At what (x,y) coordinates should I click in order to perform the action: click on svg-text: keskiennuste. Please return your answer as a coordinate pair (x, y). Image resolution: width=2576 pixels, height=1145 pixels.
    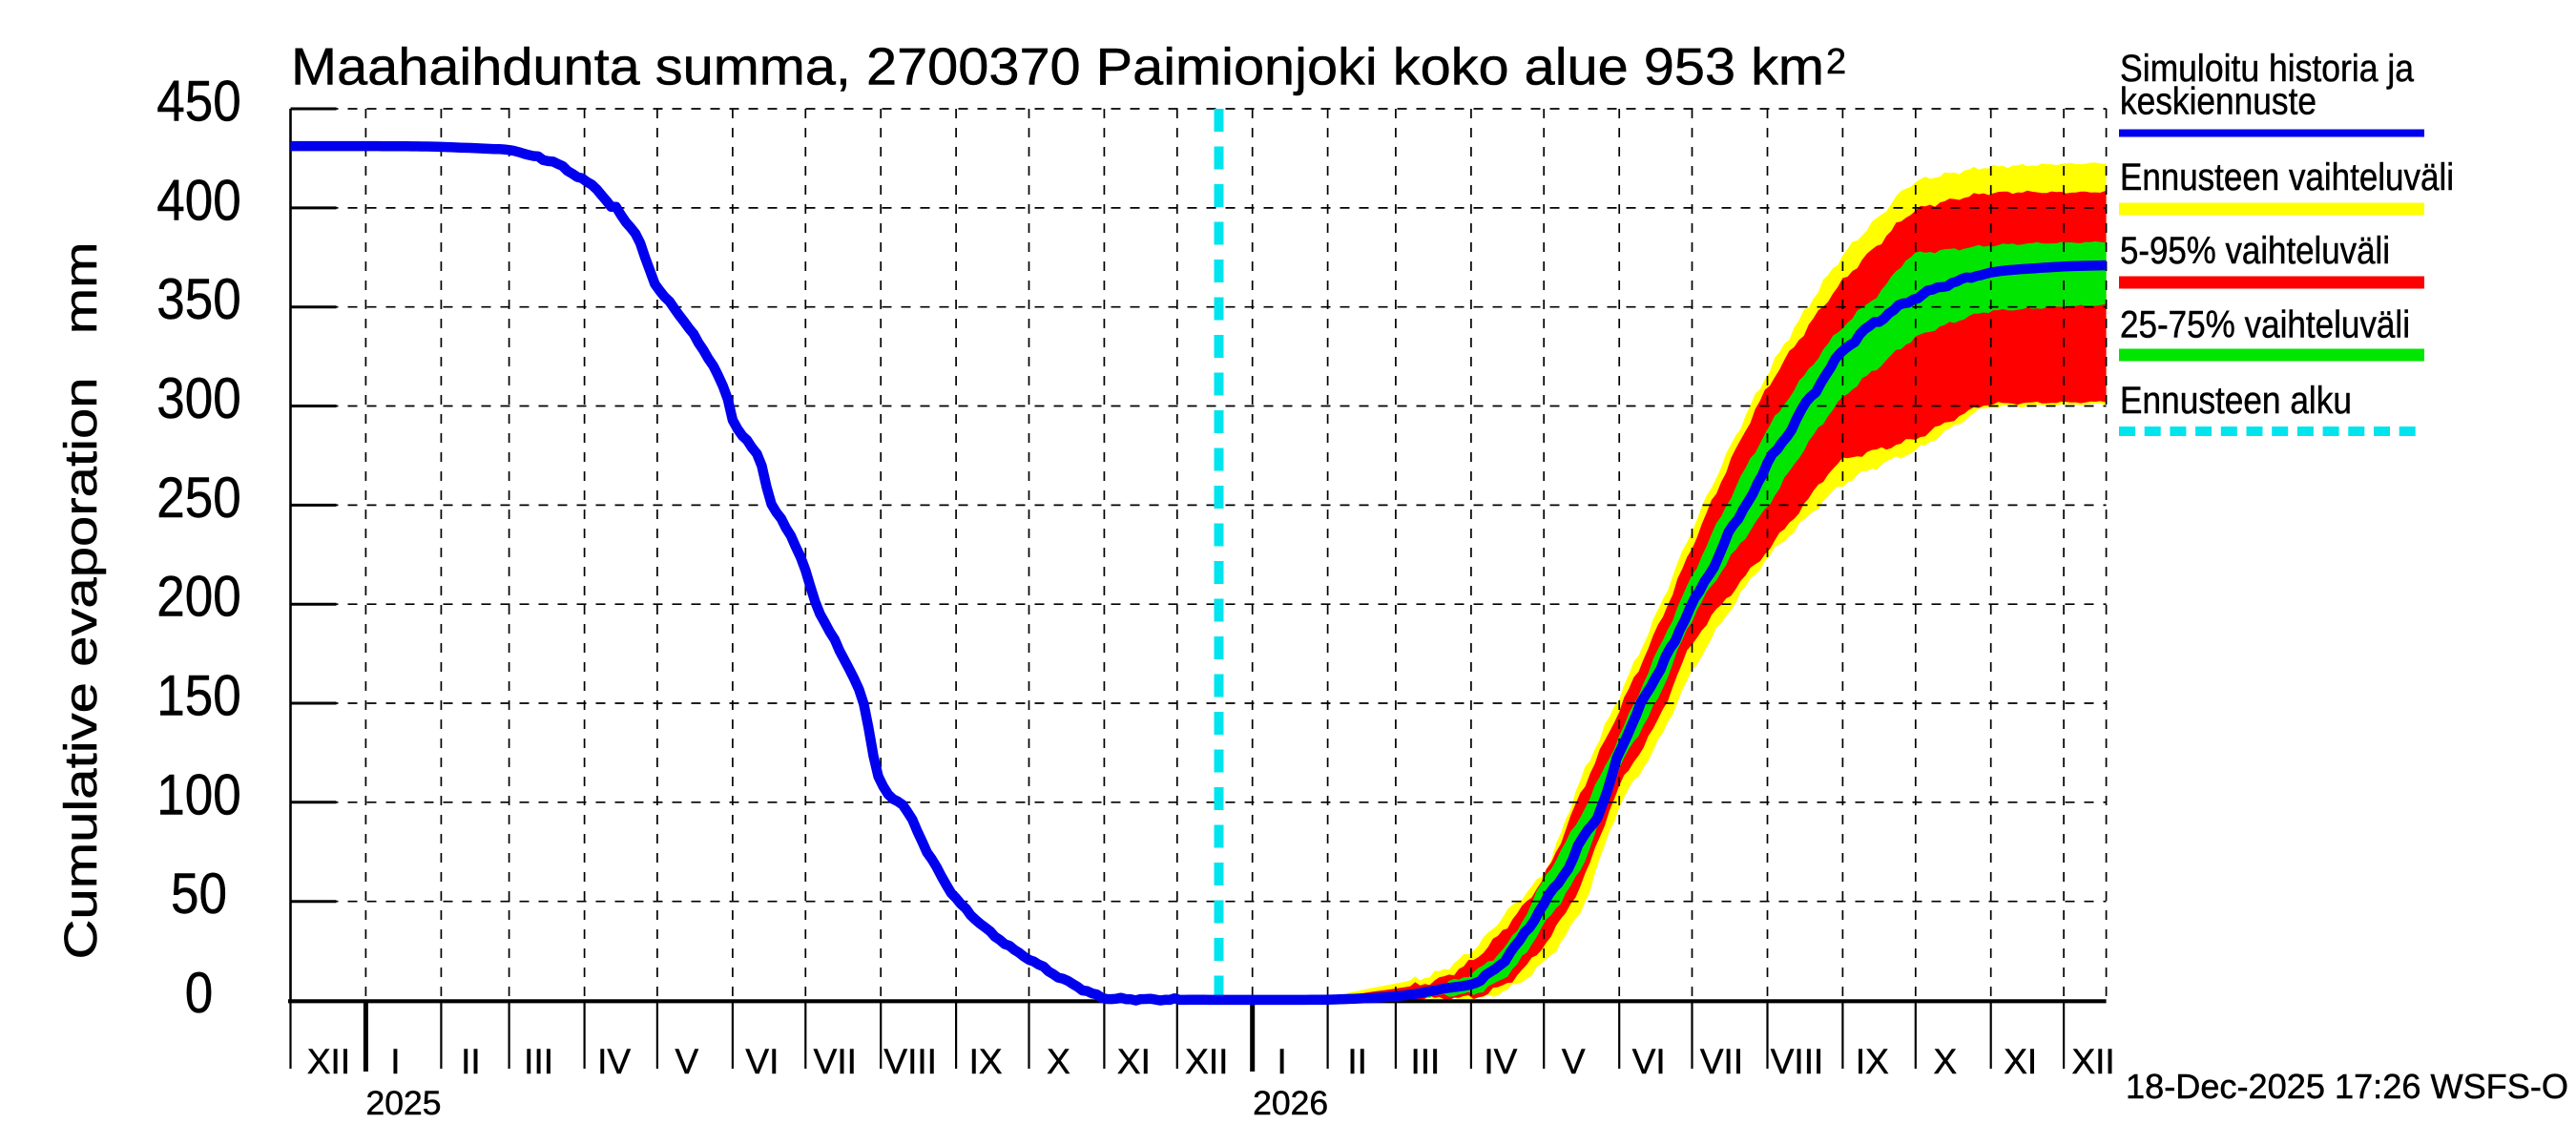
    Looking at the image, I should click on (2218, 102).